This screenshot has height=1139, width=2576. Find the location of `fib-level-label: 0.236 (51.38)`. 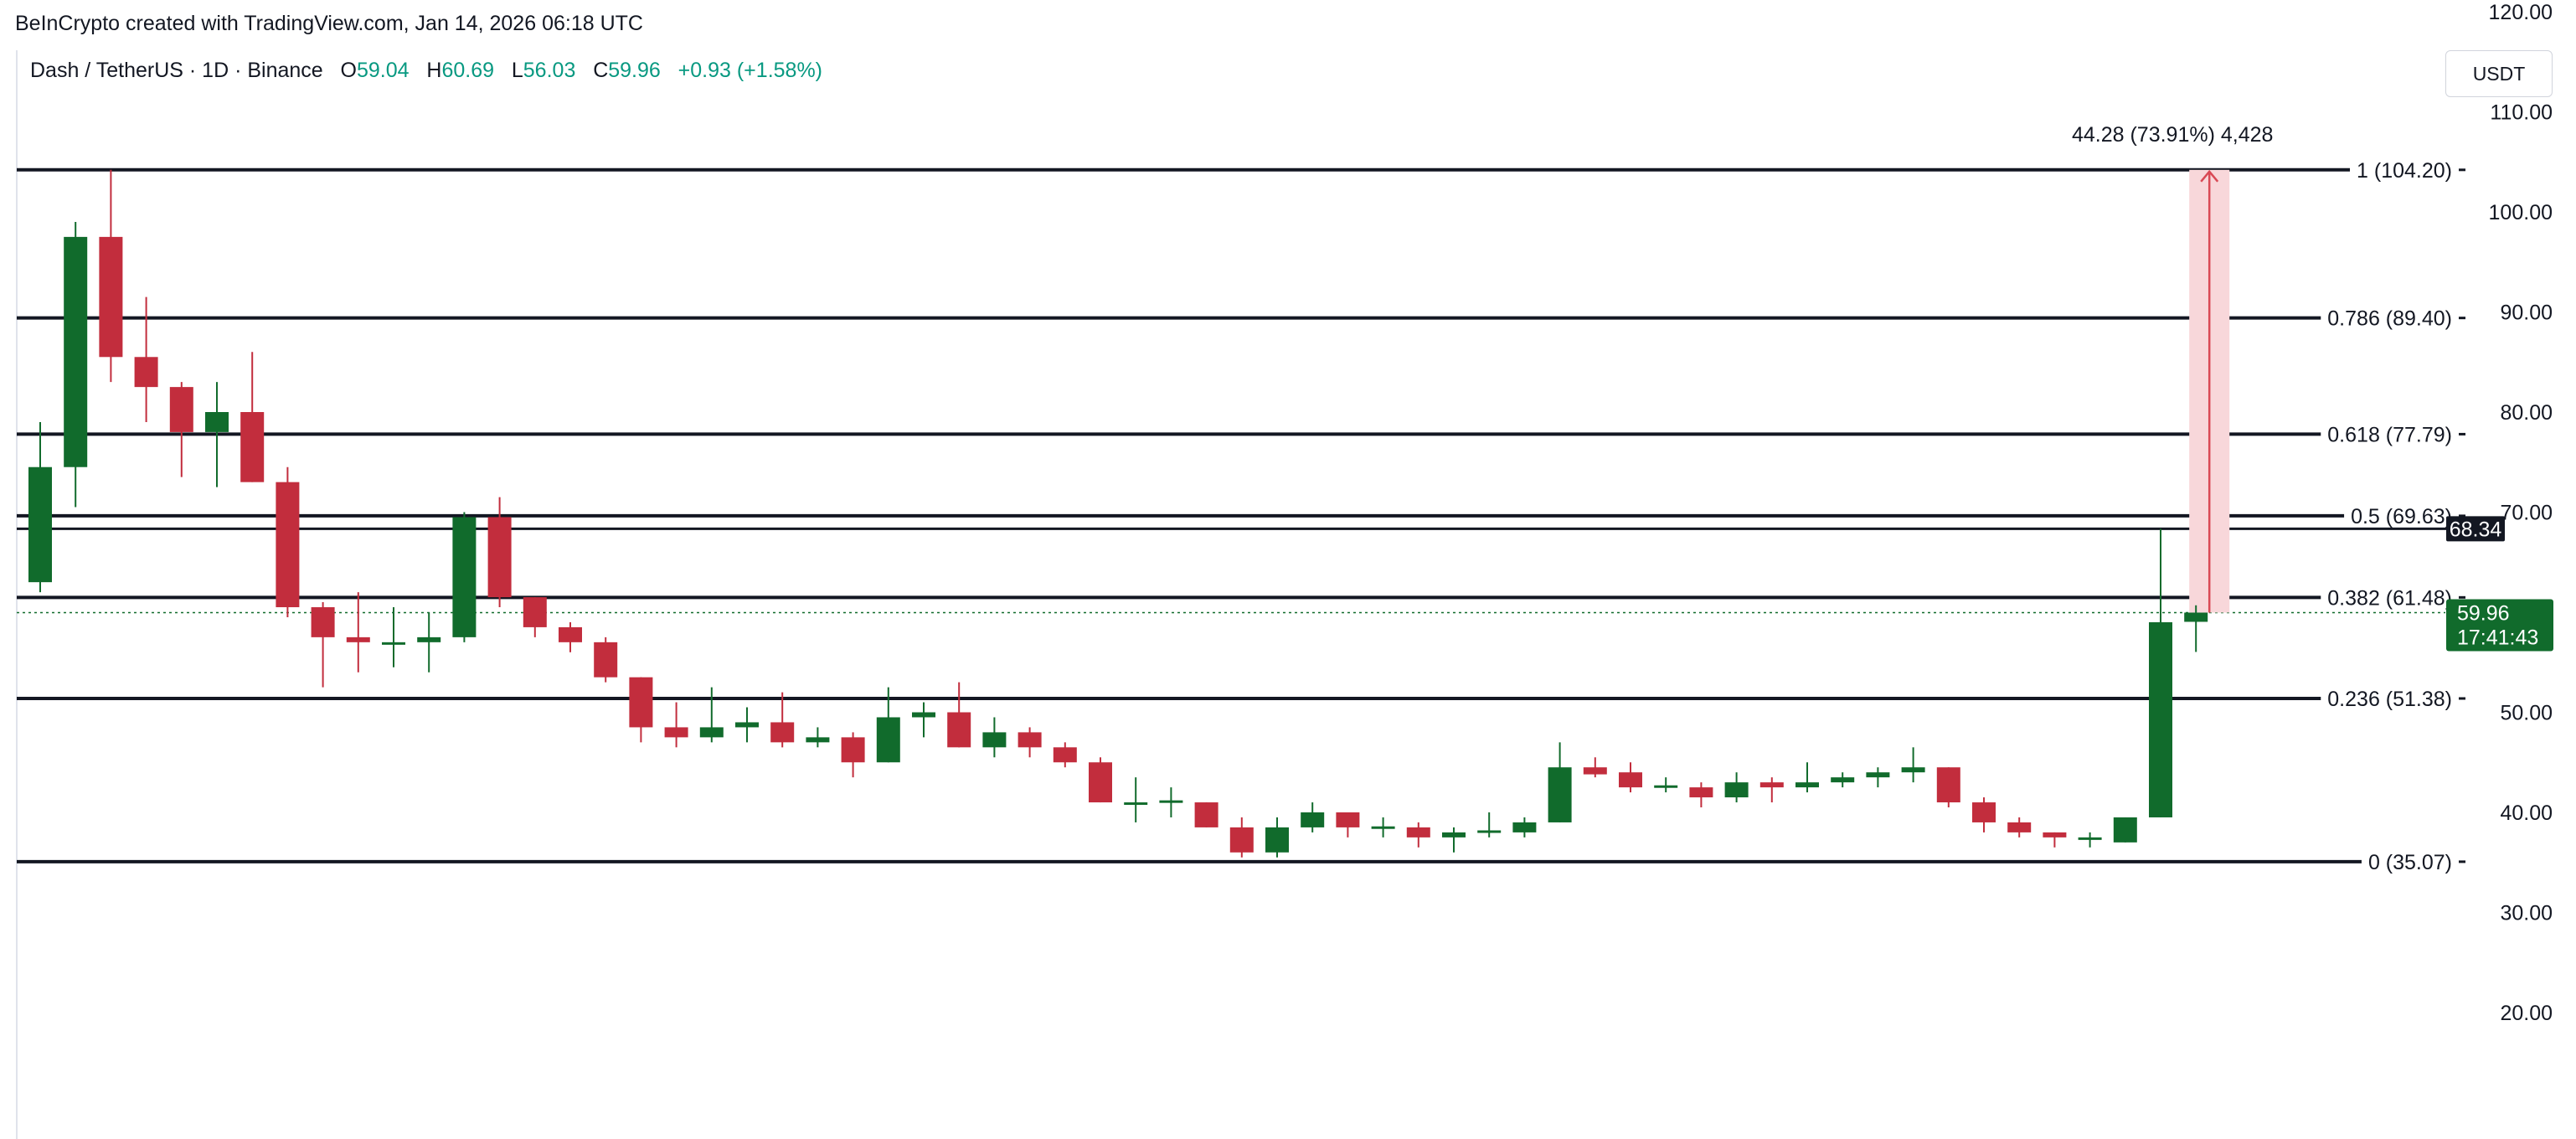

fib-level-label: 0.236 (51.38) is located at coordinates (2389, 699).